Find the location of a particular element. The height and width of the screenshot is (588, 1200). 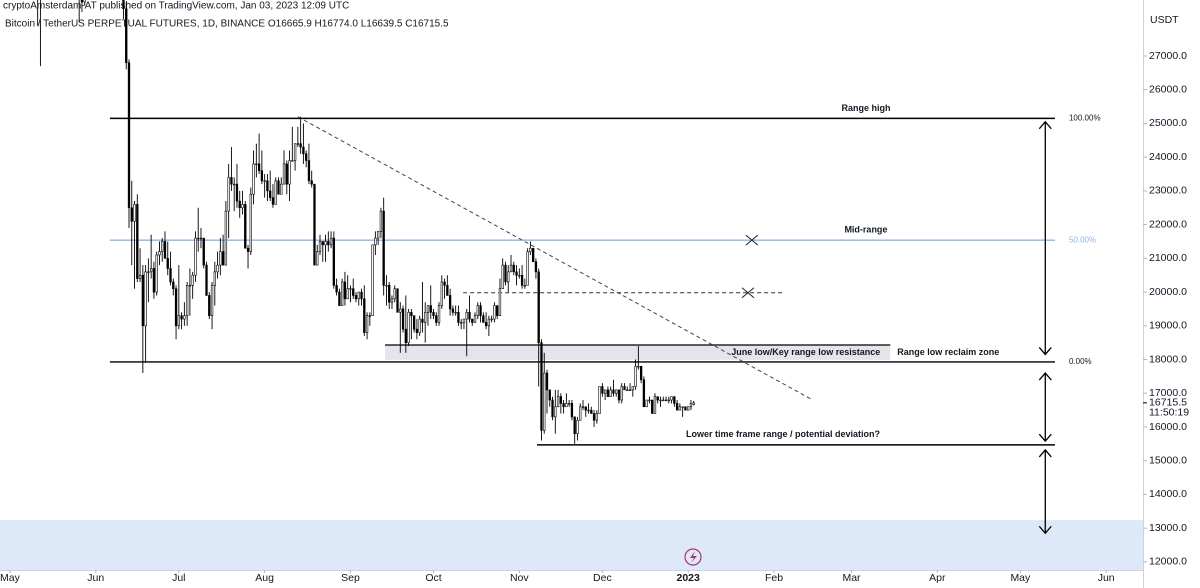

cross-mark is located at coordinates (752, 240).